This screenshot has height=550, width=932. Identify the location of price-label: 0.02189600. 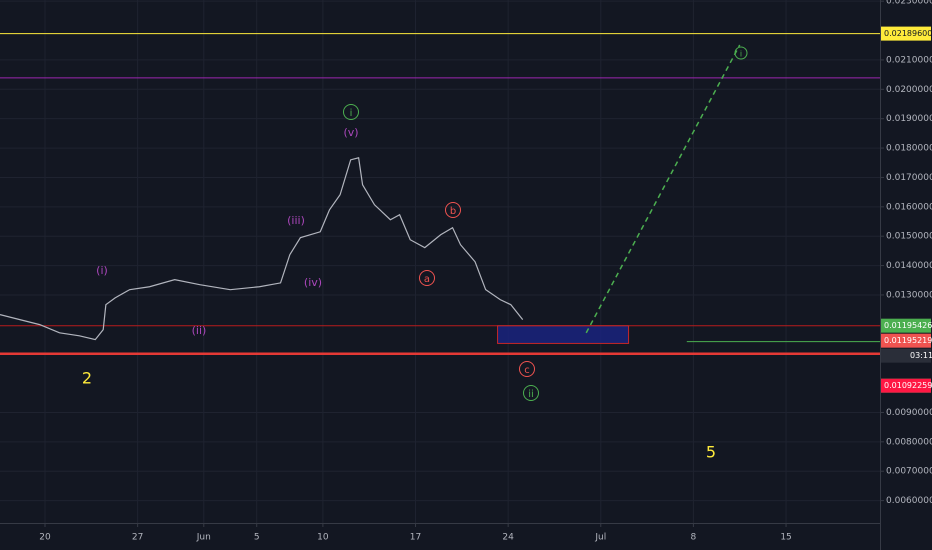
(908, 33).